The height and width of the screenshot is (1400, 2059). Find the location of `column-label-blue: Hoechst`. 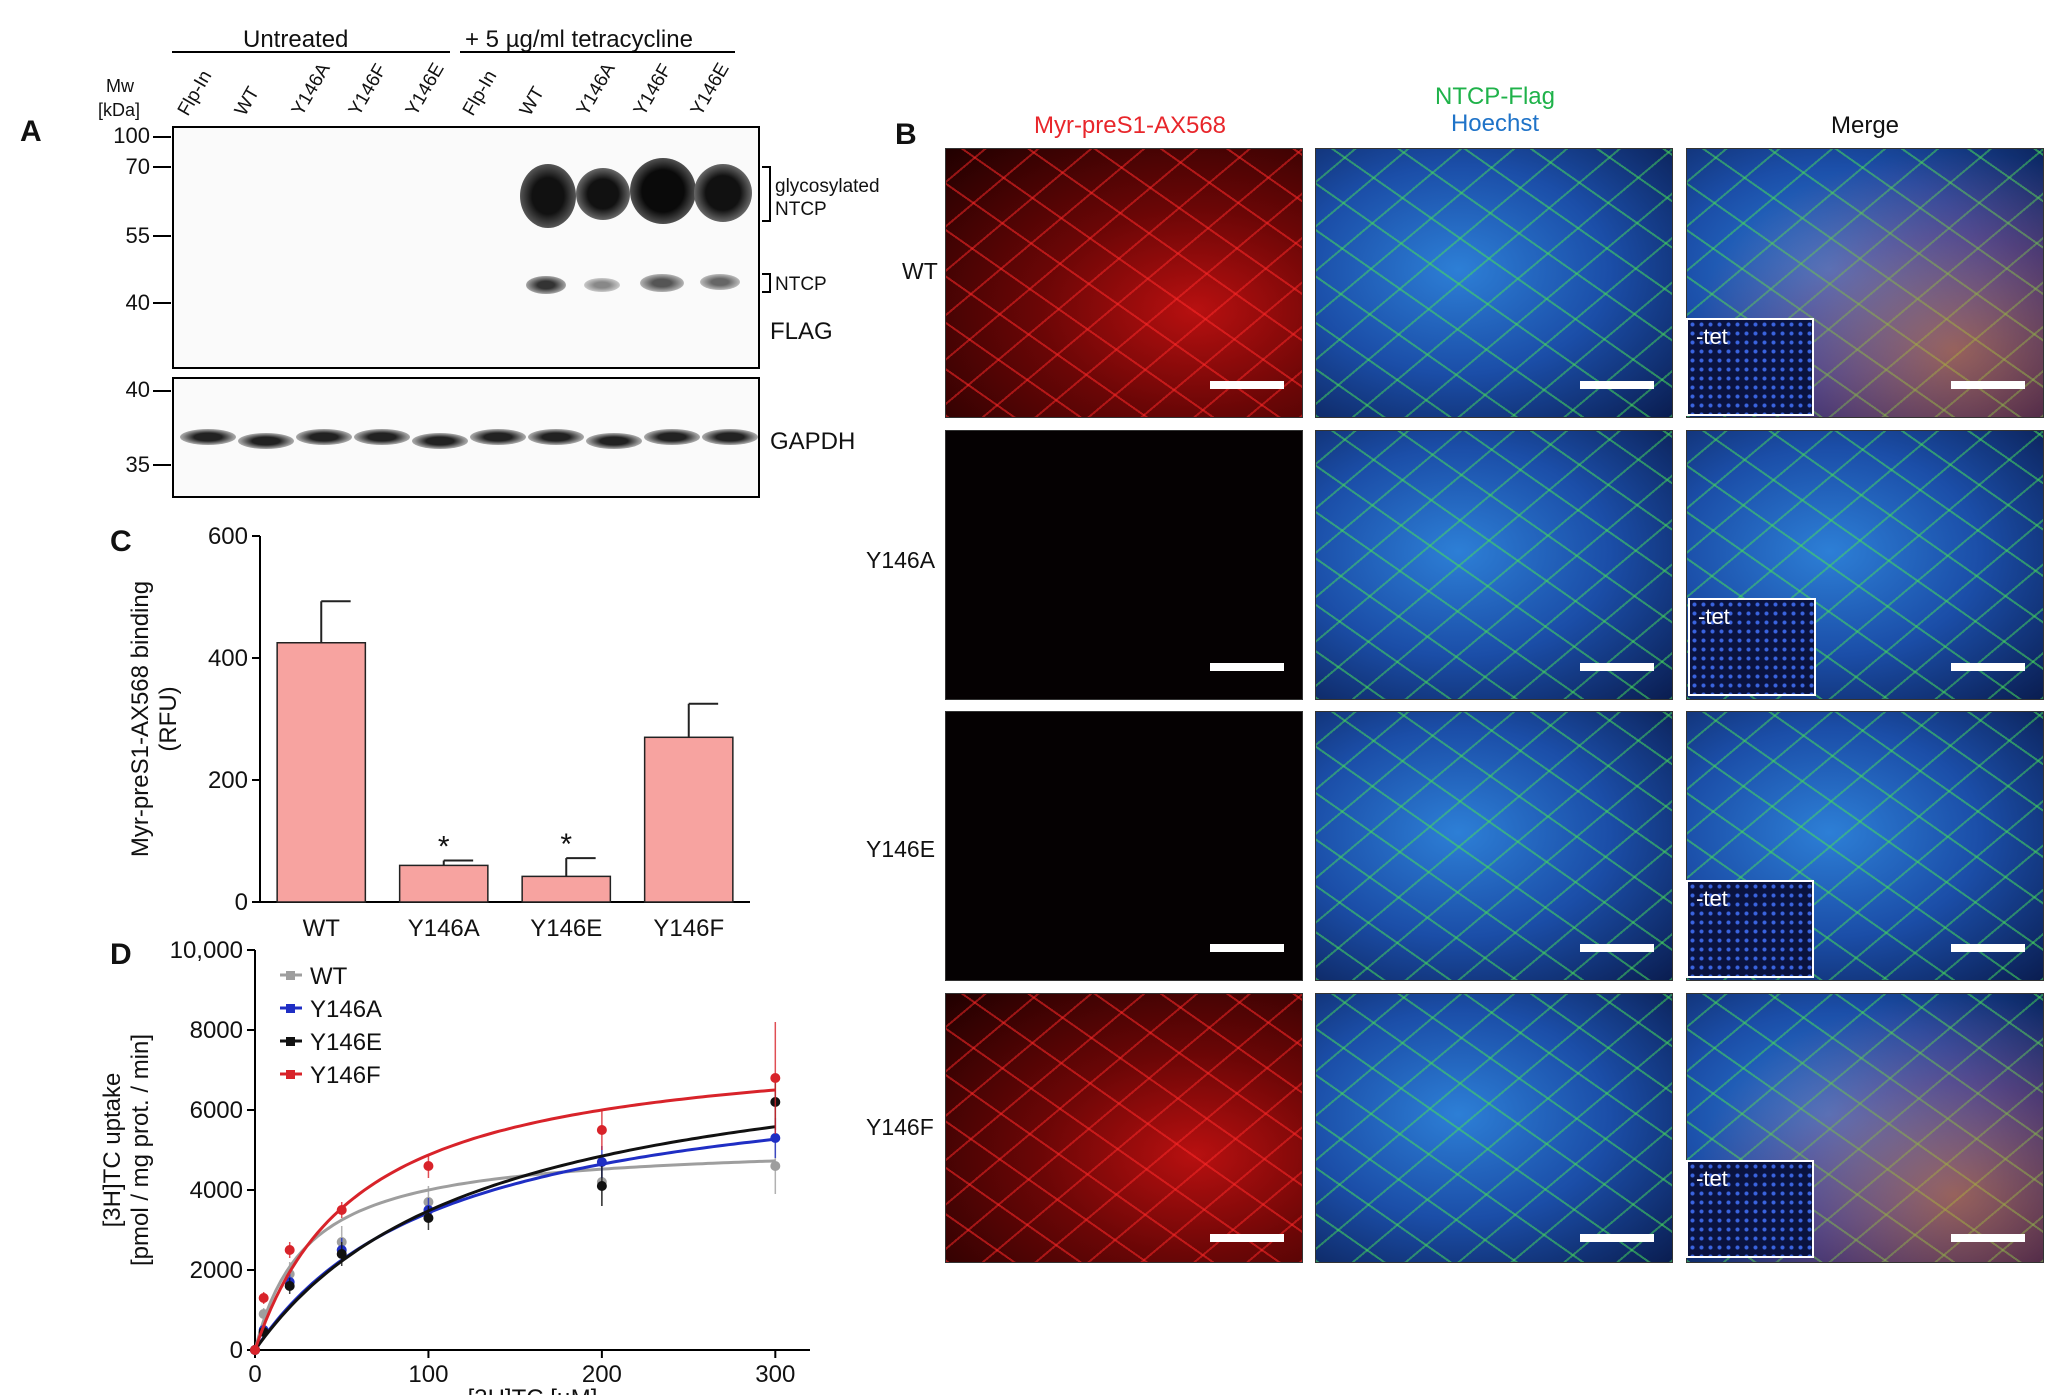

column-label-blue: Hoechst is located at coordinates (1495, 123).